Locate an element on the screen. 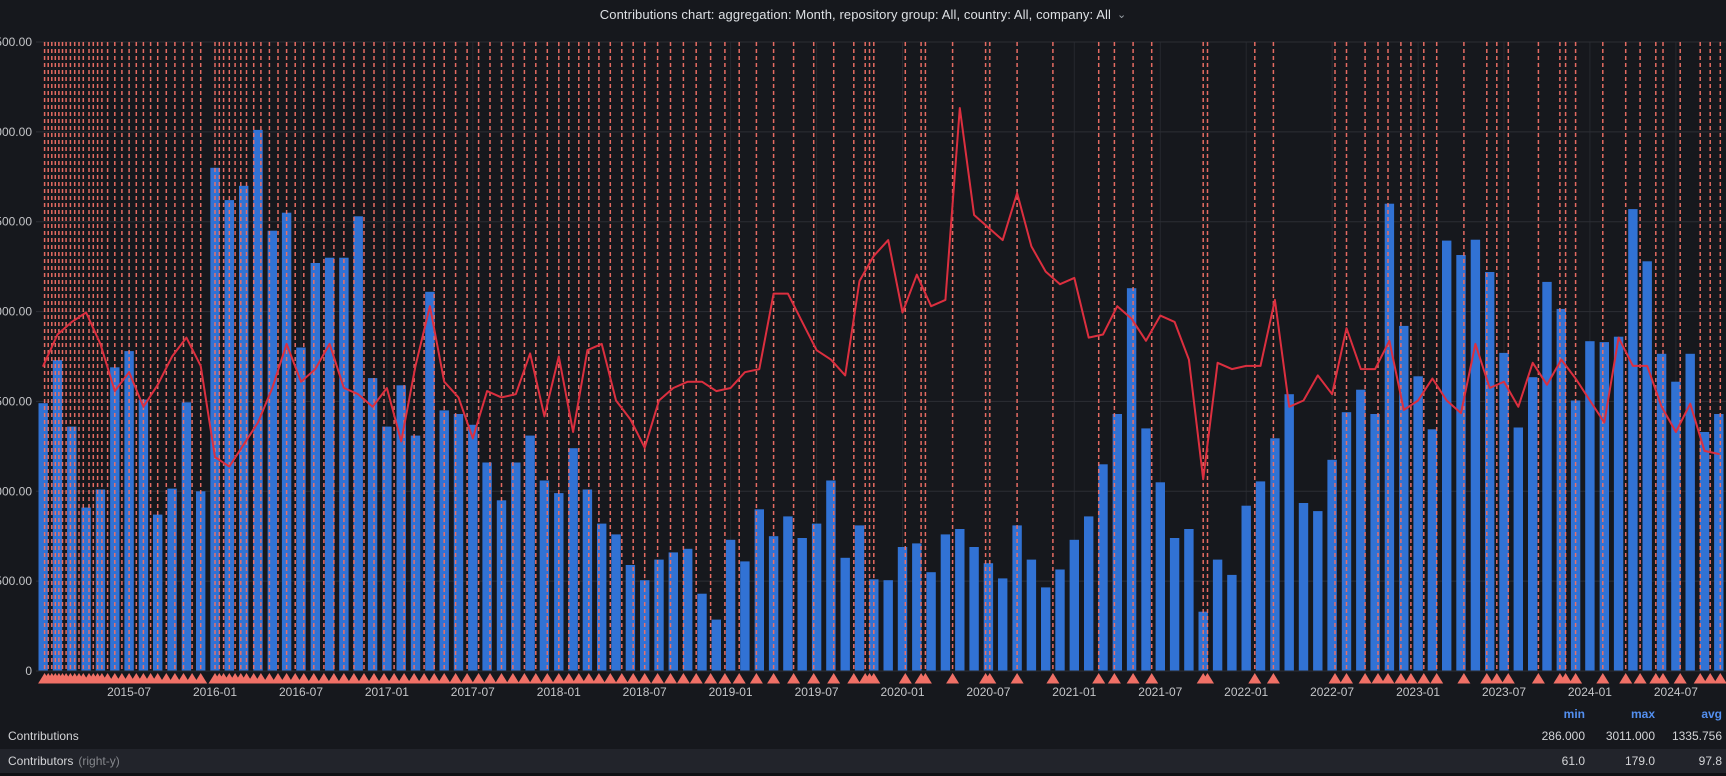  svg-text: 2019-07 is located at coordinates (817, 692).